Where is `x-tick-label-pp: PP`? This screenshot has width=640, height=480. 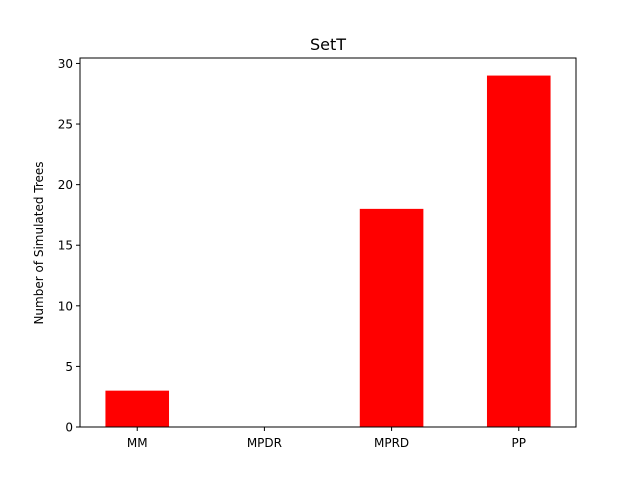 x-tick-label-pp: PP is located at coordinates (519, 443).